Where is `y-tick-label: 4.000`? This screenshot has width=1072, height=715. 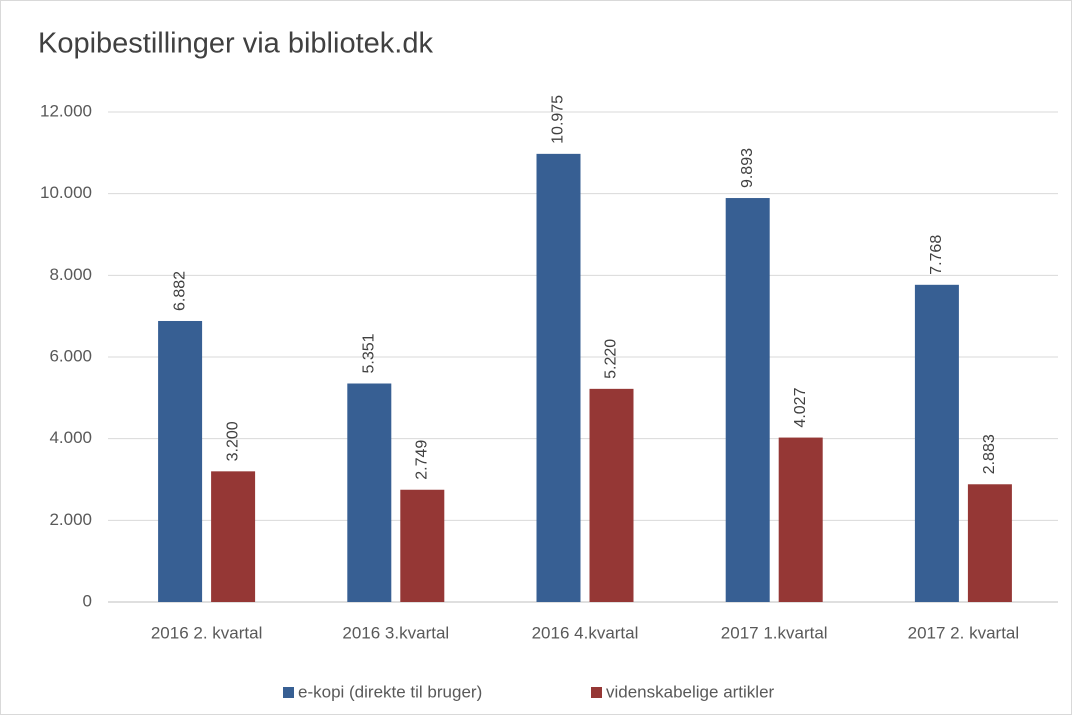 y-tick-label: 4.000 is located at coordinates (70, 437).